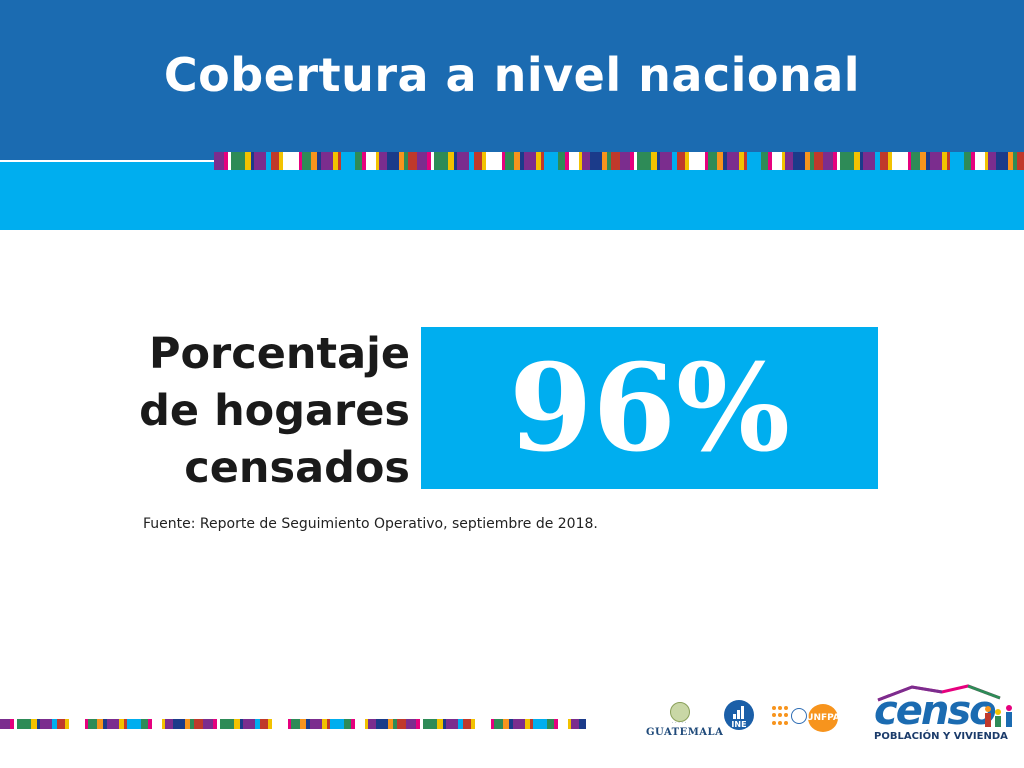  Describe the element at coordinates (739, 715) in the screenshot. I see `ine-emblem-icon: INE` at that location.